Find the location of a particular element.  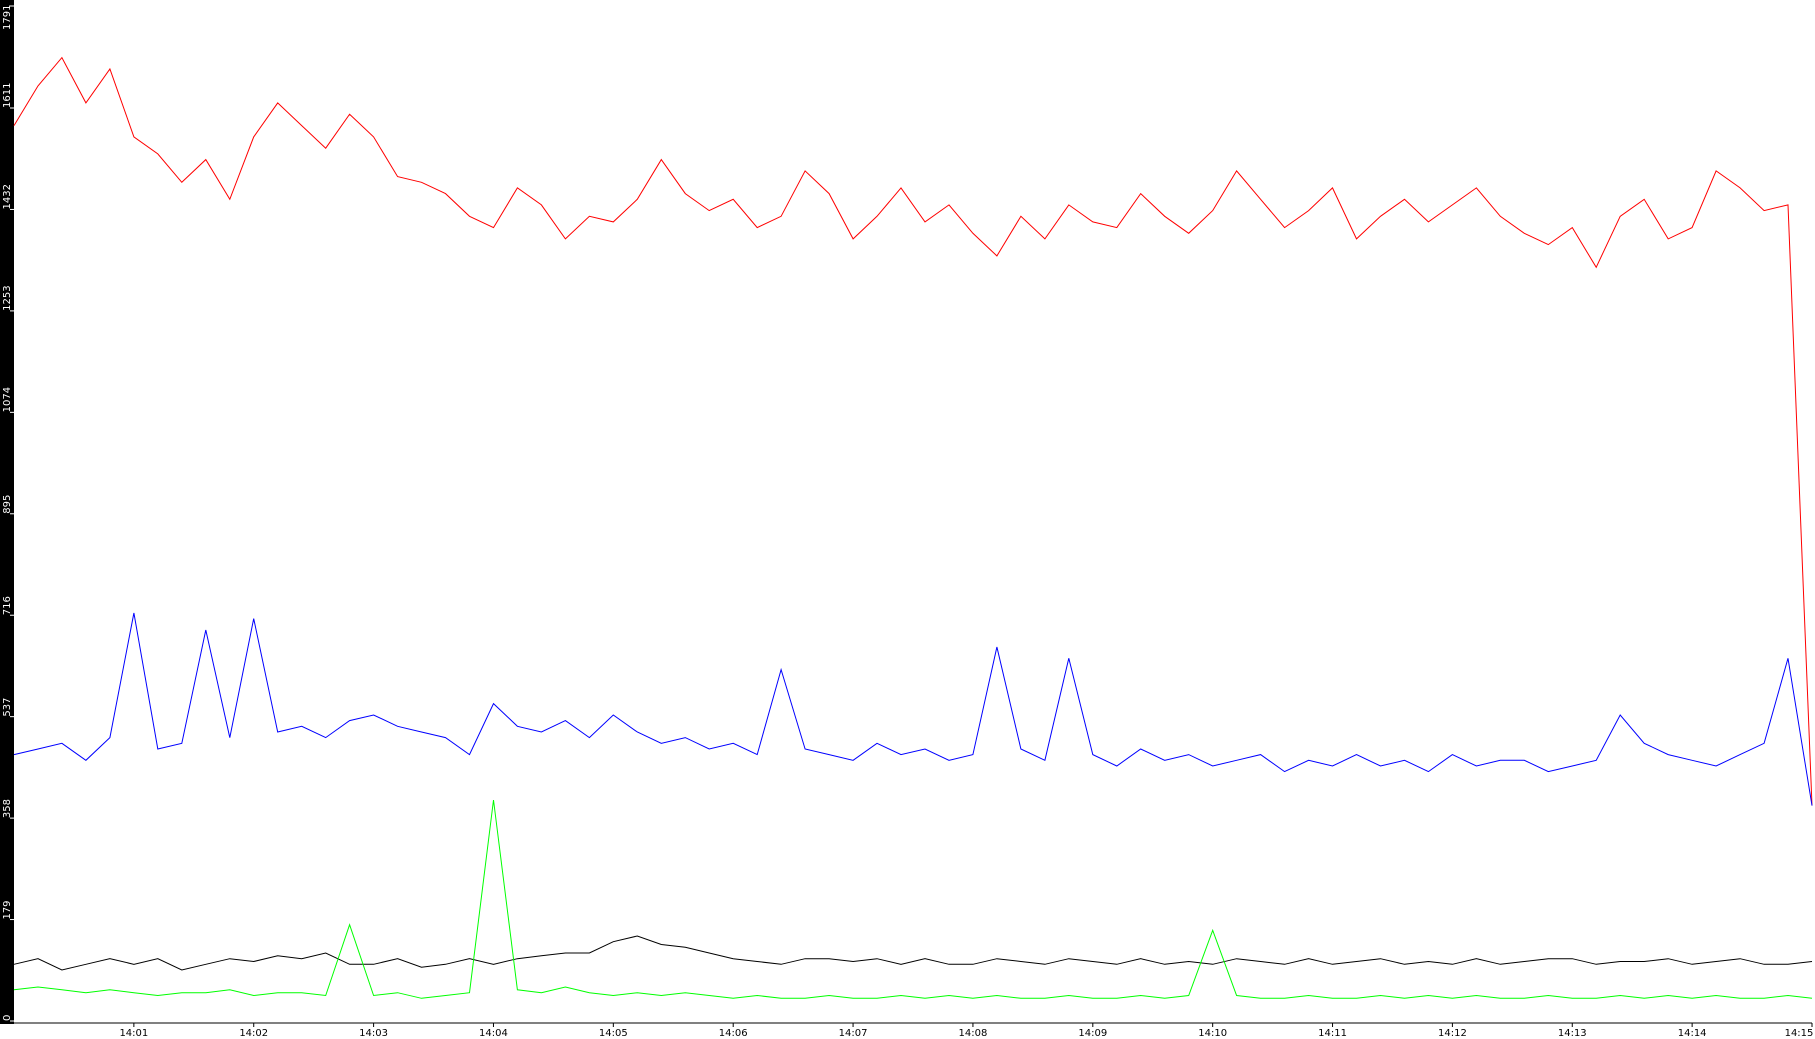

y-tick-label: 895 is located at coordinates (7, 504).